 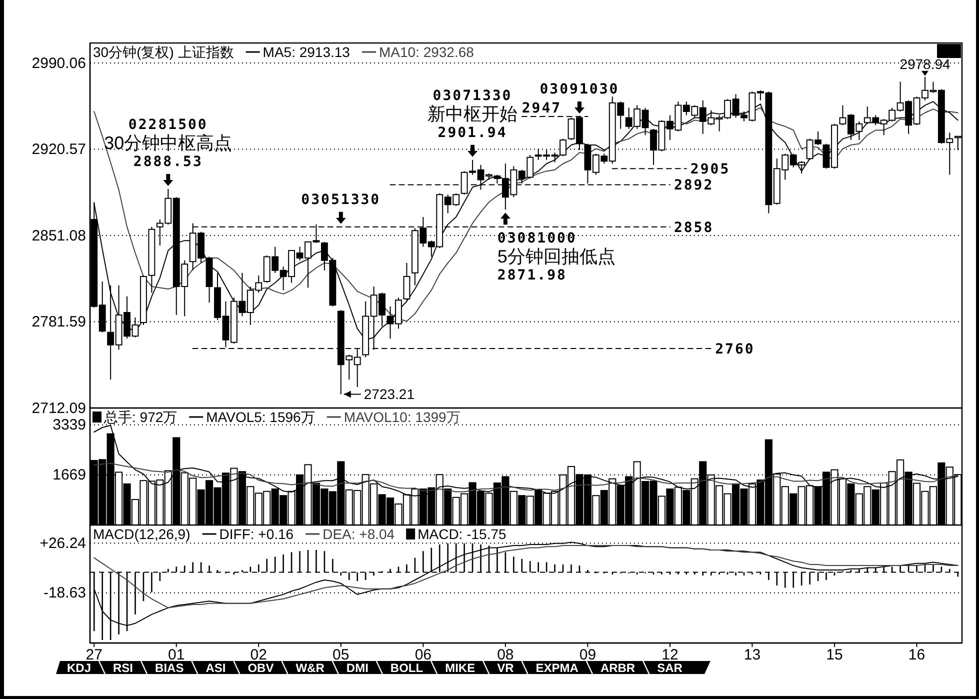 What do you see at coordinates (310, 667) in the screenshot?
I see `text: W&R` at bounding box center [310, 667].